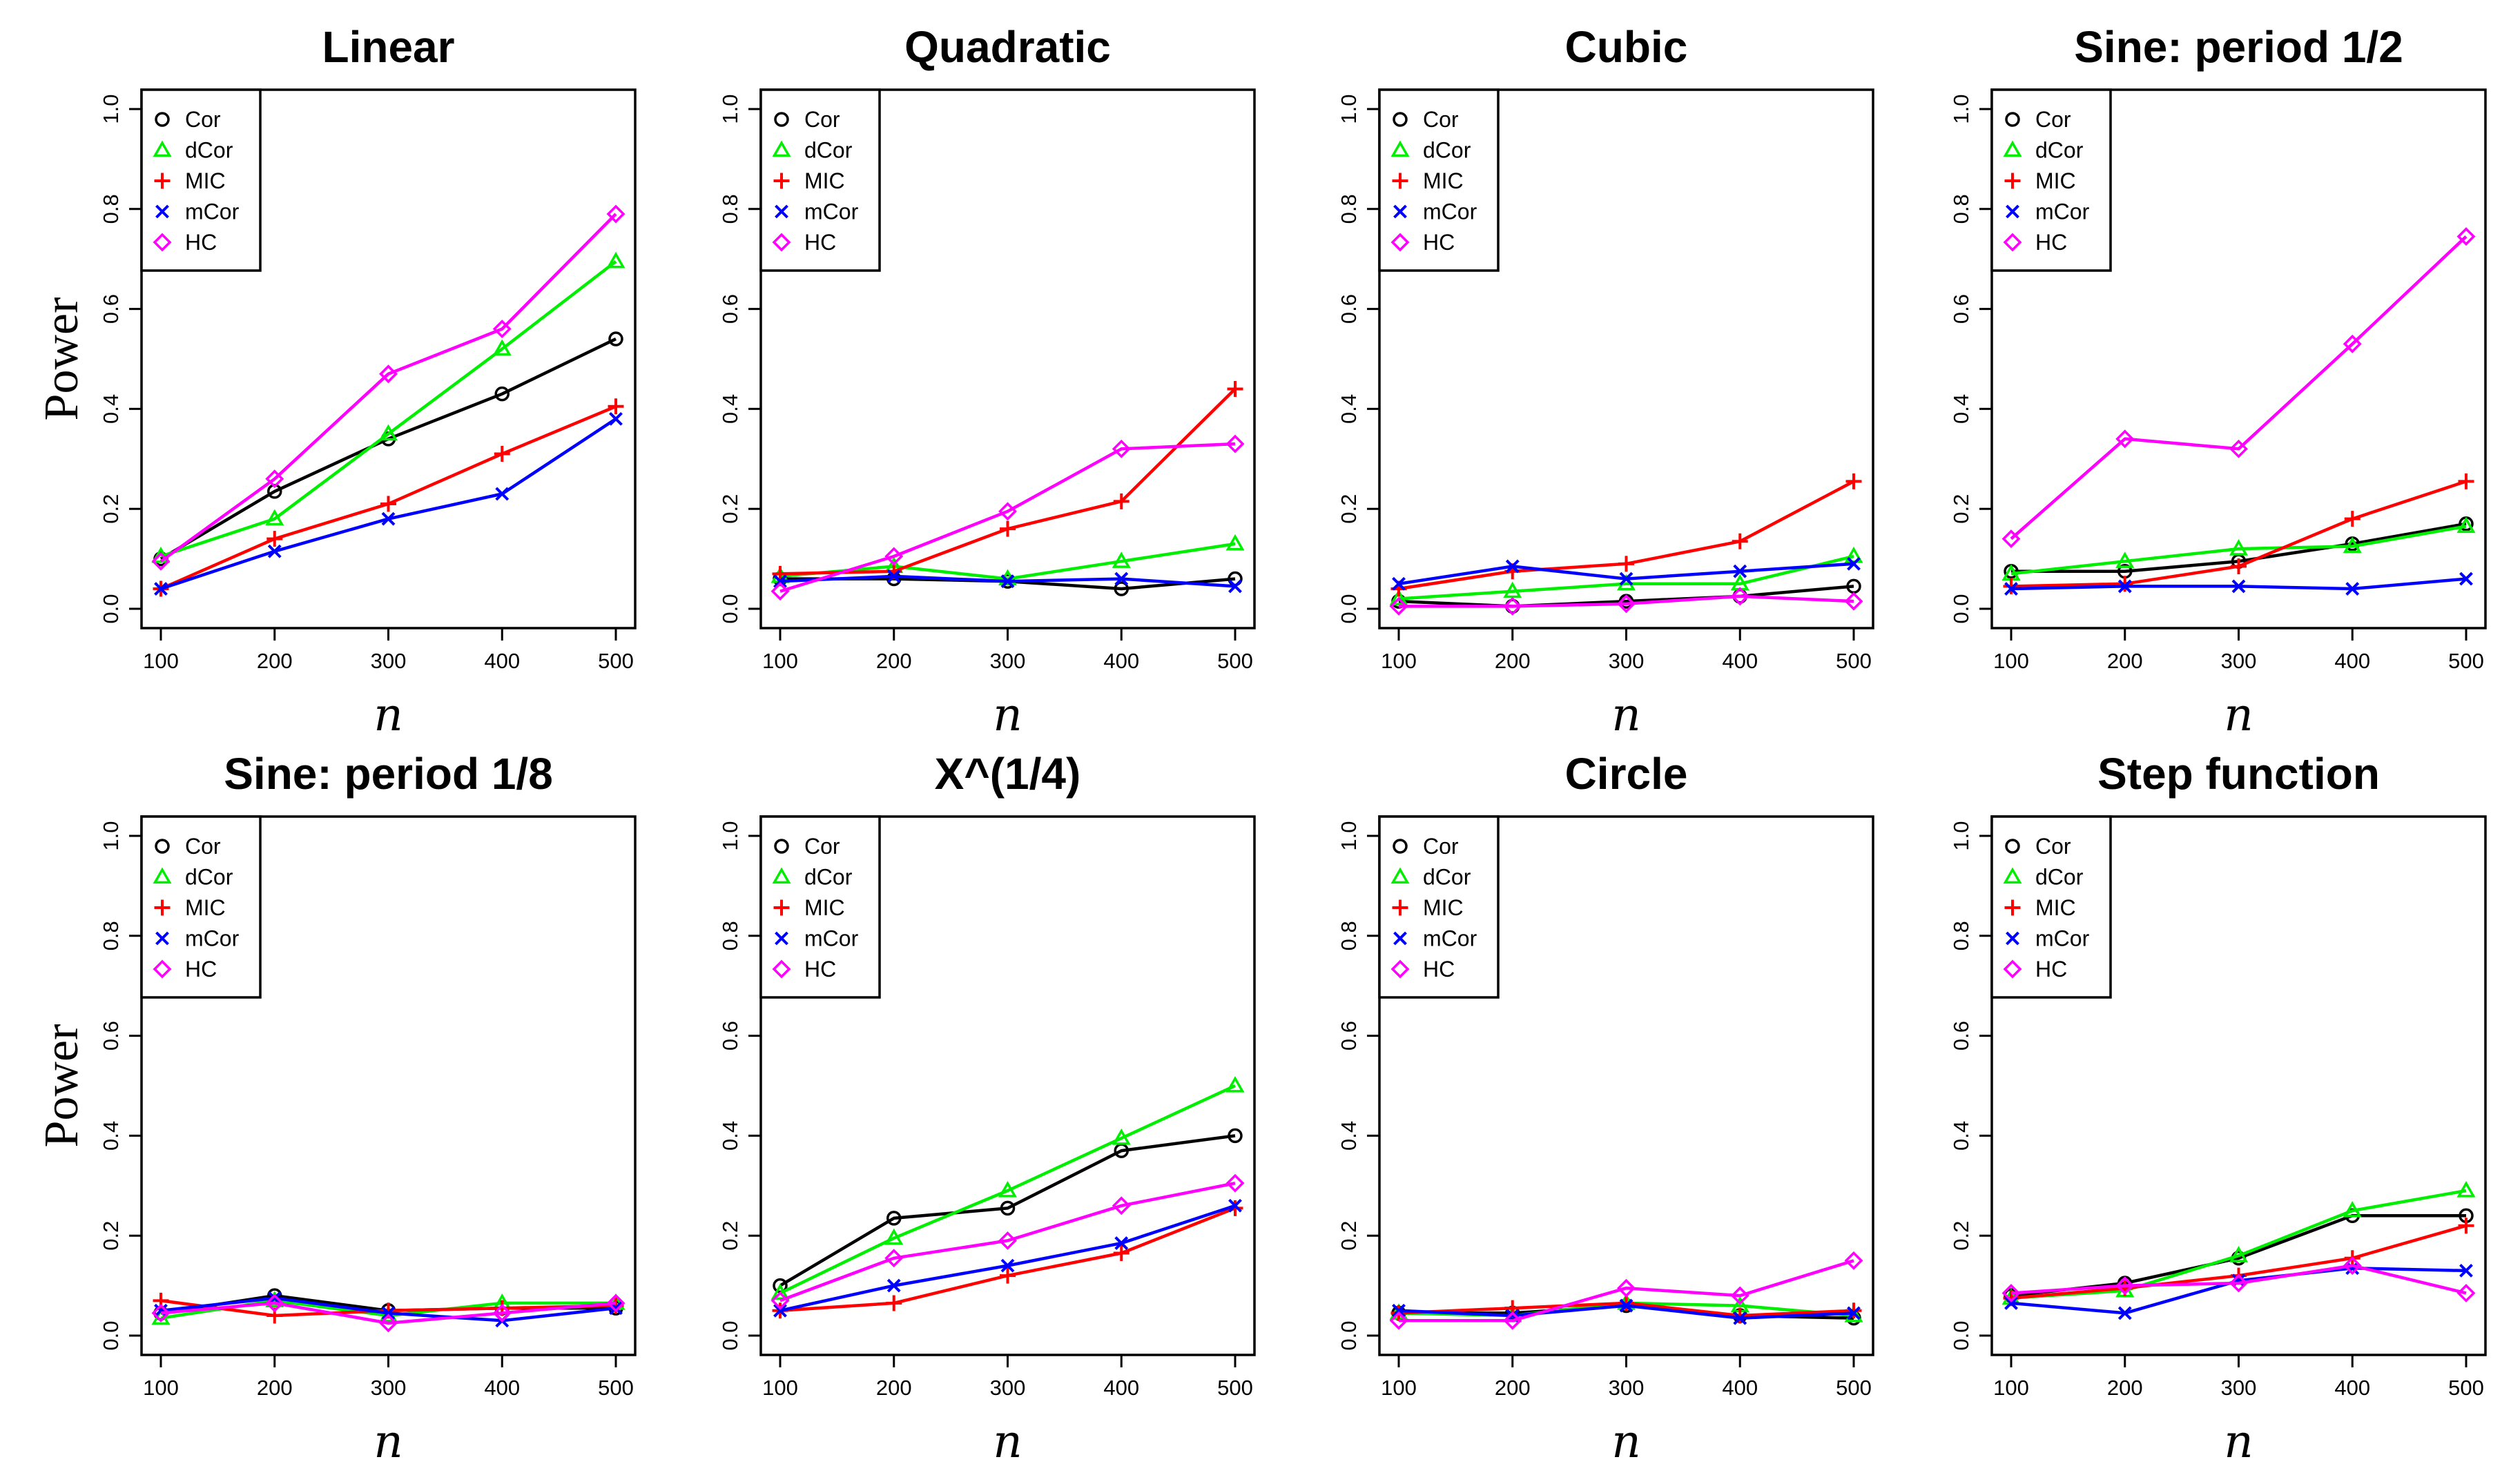 This screenshot has height=1484, width=2511. Describe the element at coordinates (1008, 774) in the screenshot. I see `chart-title: X^(1/4)` at that location.